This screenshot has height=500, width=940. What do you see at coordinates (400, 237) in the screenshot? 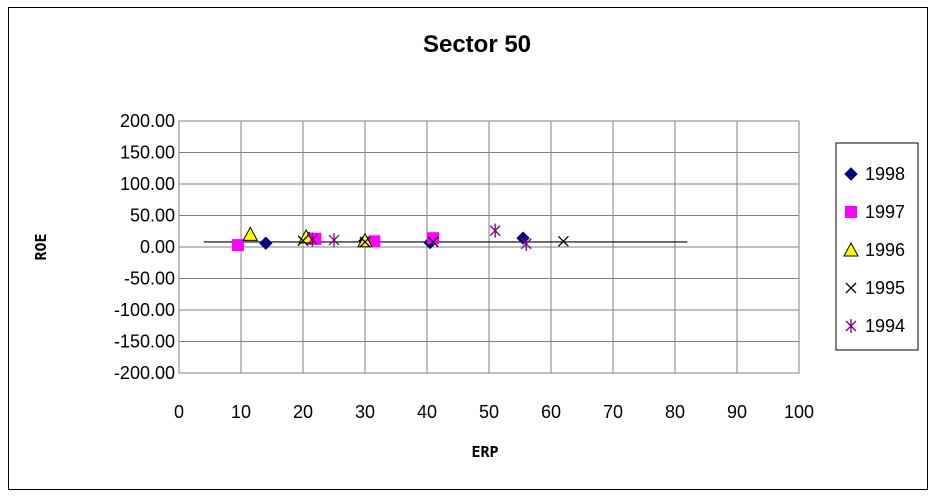
I see `data-points` at bounding box center [400, 237].